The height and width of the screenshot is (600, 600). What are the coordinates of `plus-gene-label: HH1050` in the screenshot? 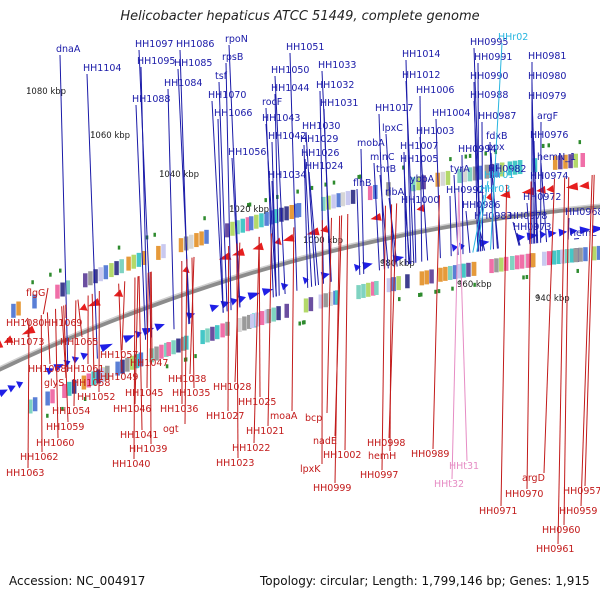 It's located at (290, 70).